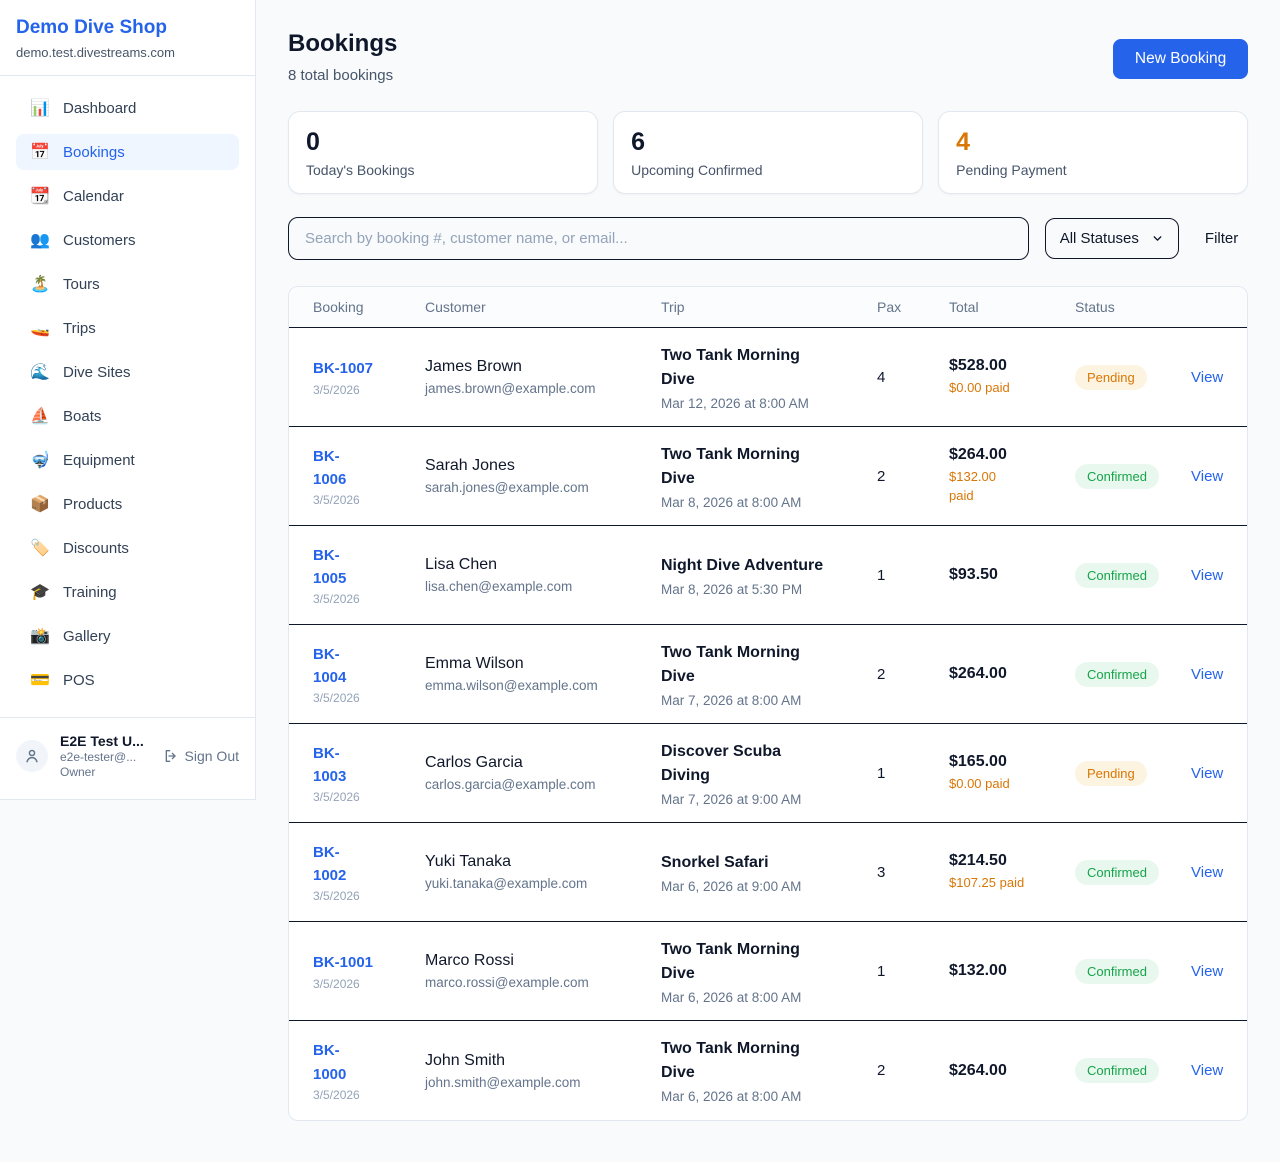 The width and height of the screenshot is (1280, 1162). I want to click on table-controls: All Statuses Filter, so click(768, 238).